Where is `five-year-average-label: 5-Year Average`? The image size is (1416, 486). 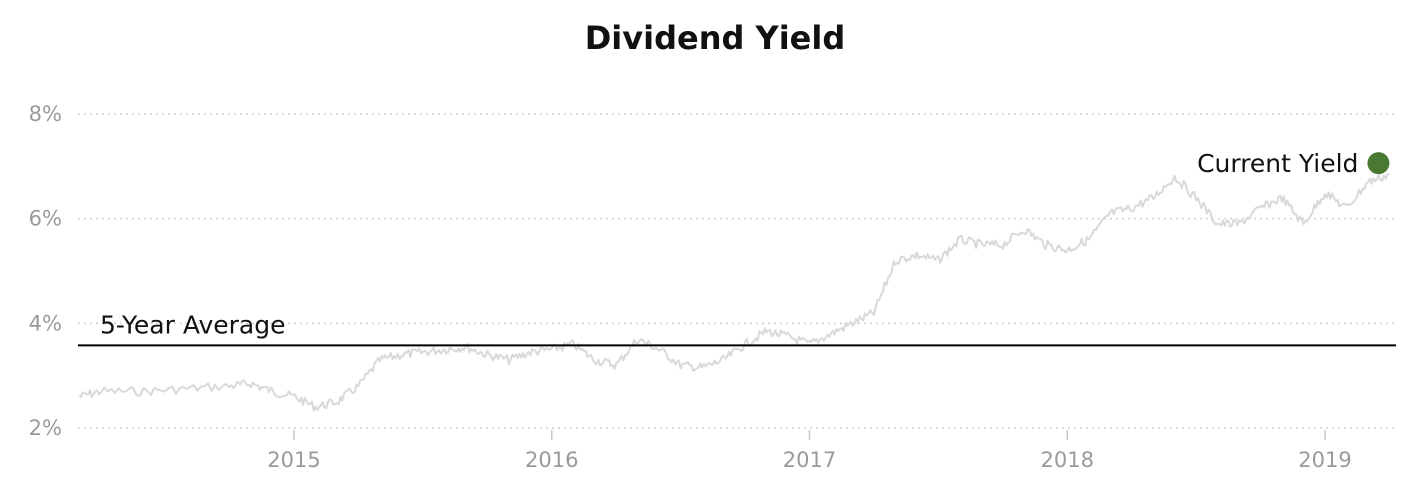 five-year-average-label: 5-Year Average is located at coordinates (193, 324).